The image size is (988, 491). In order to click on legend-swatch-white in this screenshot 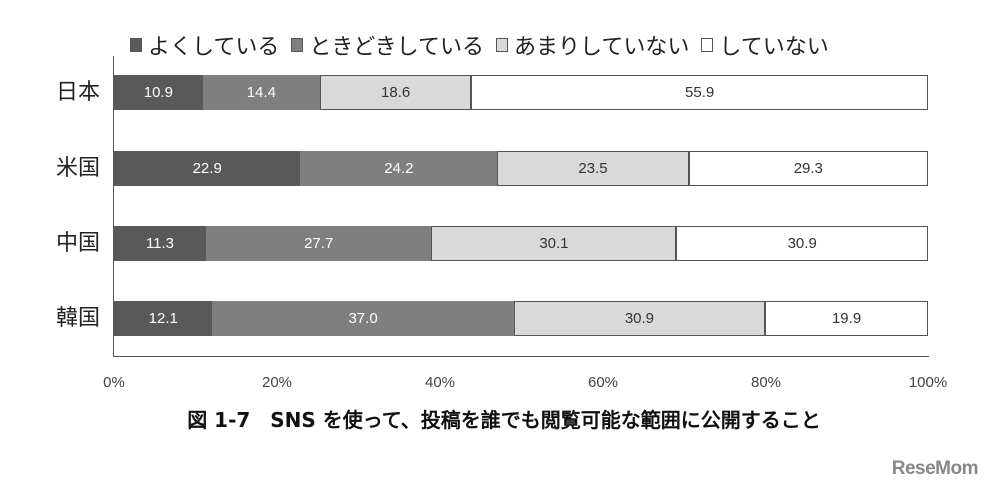, I will do `click(707, 45)`.